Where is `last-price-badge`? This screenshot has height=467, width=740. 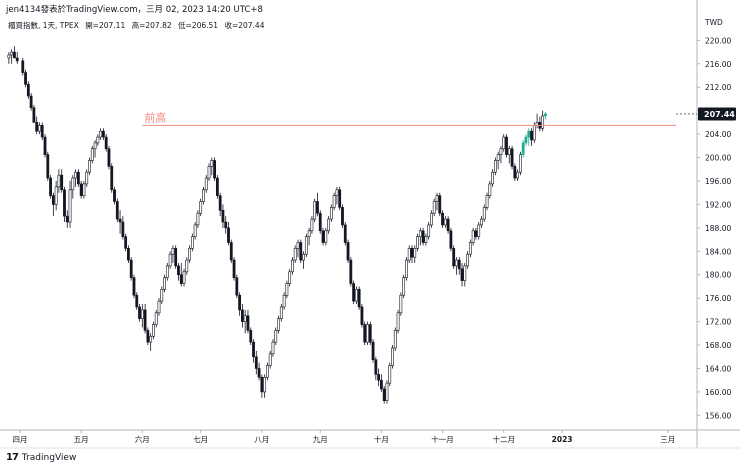 last-price-badge is located at coordinates (717, 114).